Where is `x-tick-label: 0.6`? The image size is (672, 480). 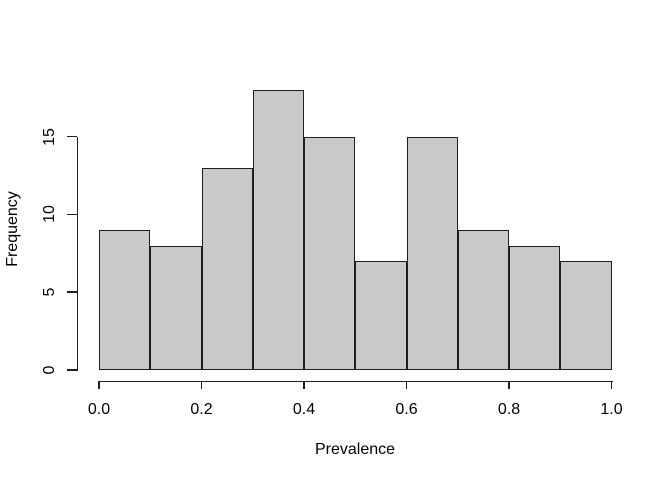
x-tick-label: 0.6 is located at coordinates (406, 409).